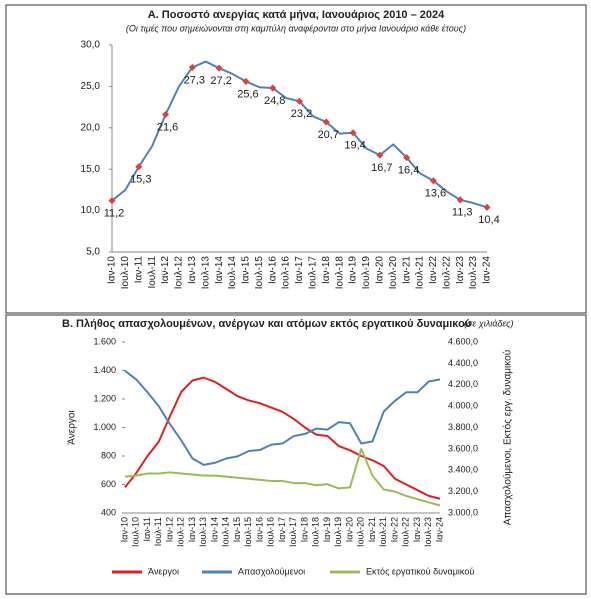 Image resolution: width=591 pixels, height=599 pixels. Describe the element at coordinates (165, 270) in the screenshot. I see `x-tick-label: Ιαν-12` at that location.